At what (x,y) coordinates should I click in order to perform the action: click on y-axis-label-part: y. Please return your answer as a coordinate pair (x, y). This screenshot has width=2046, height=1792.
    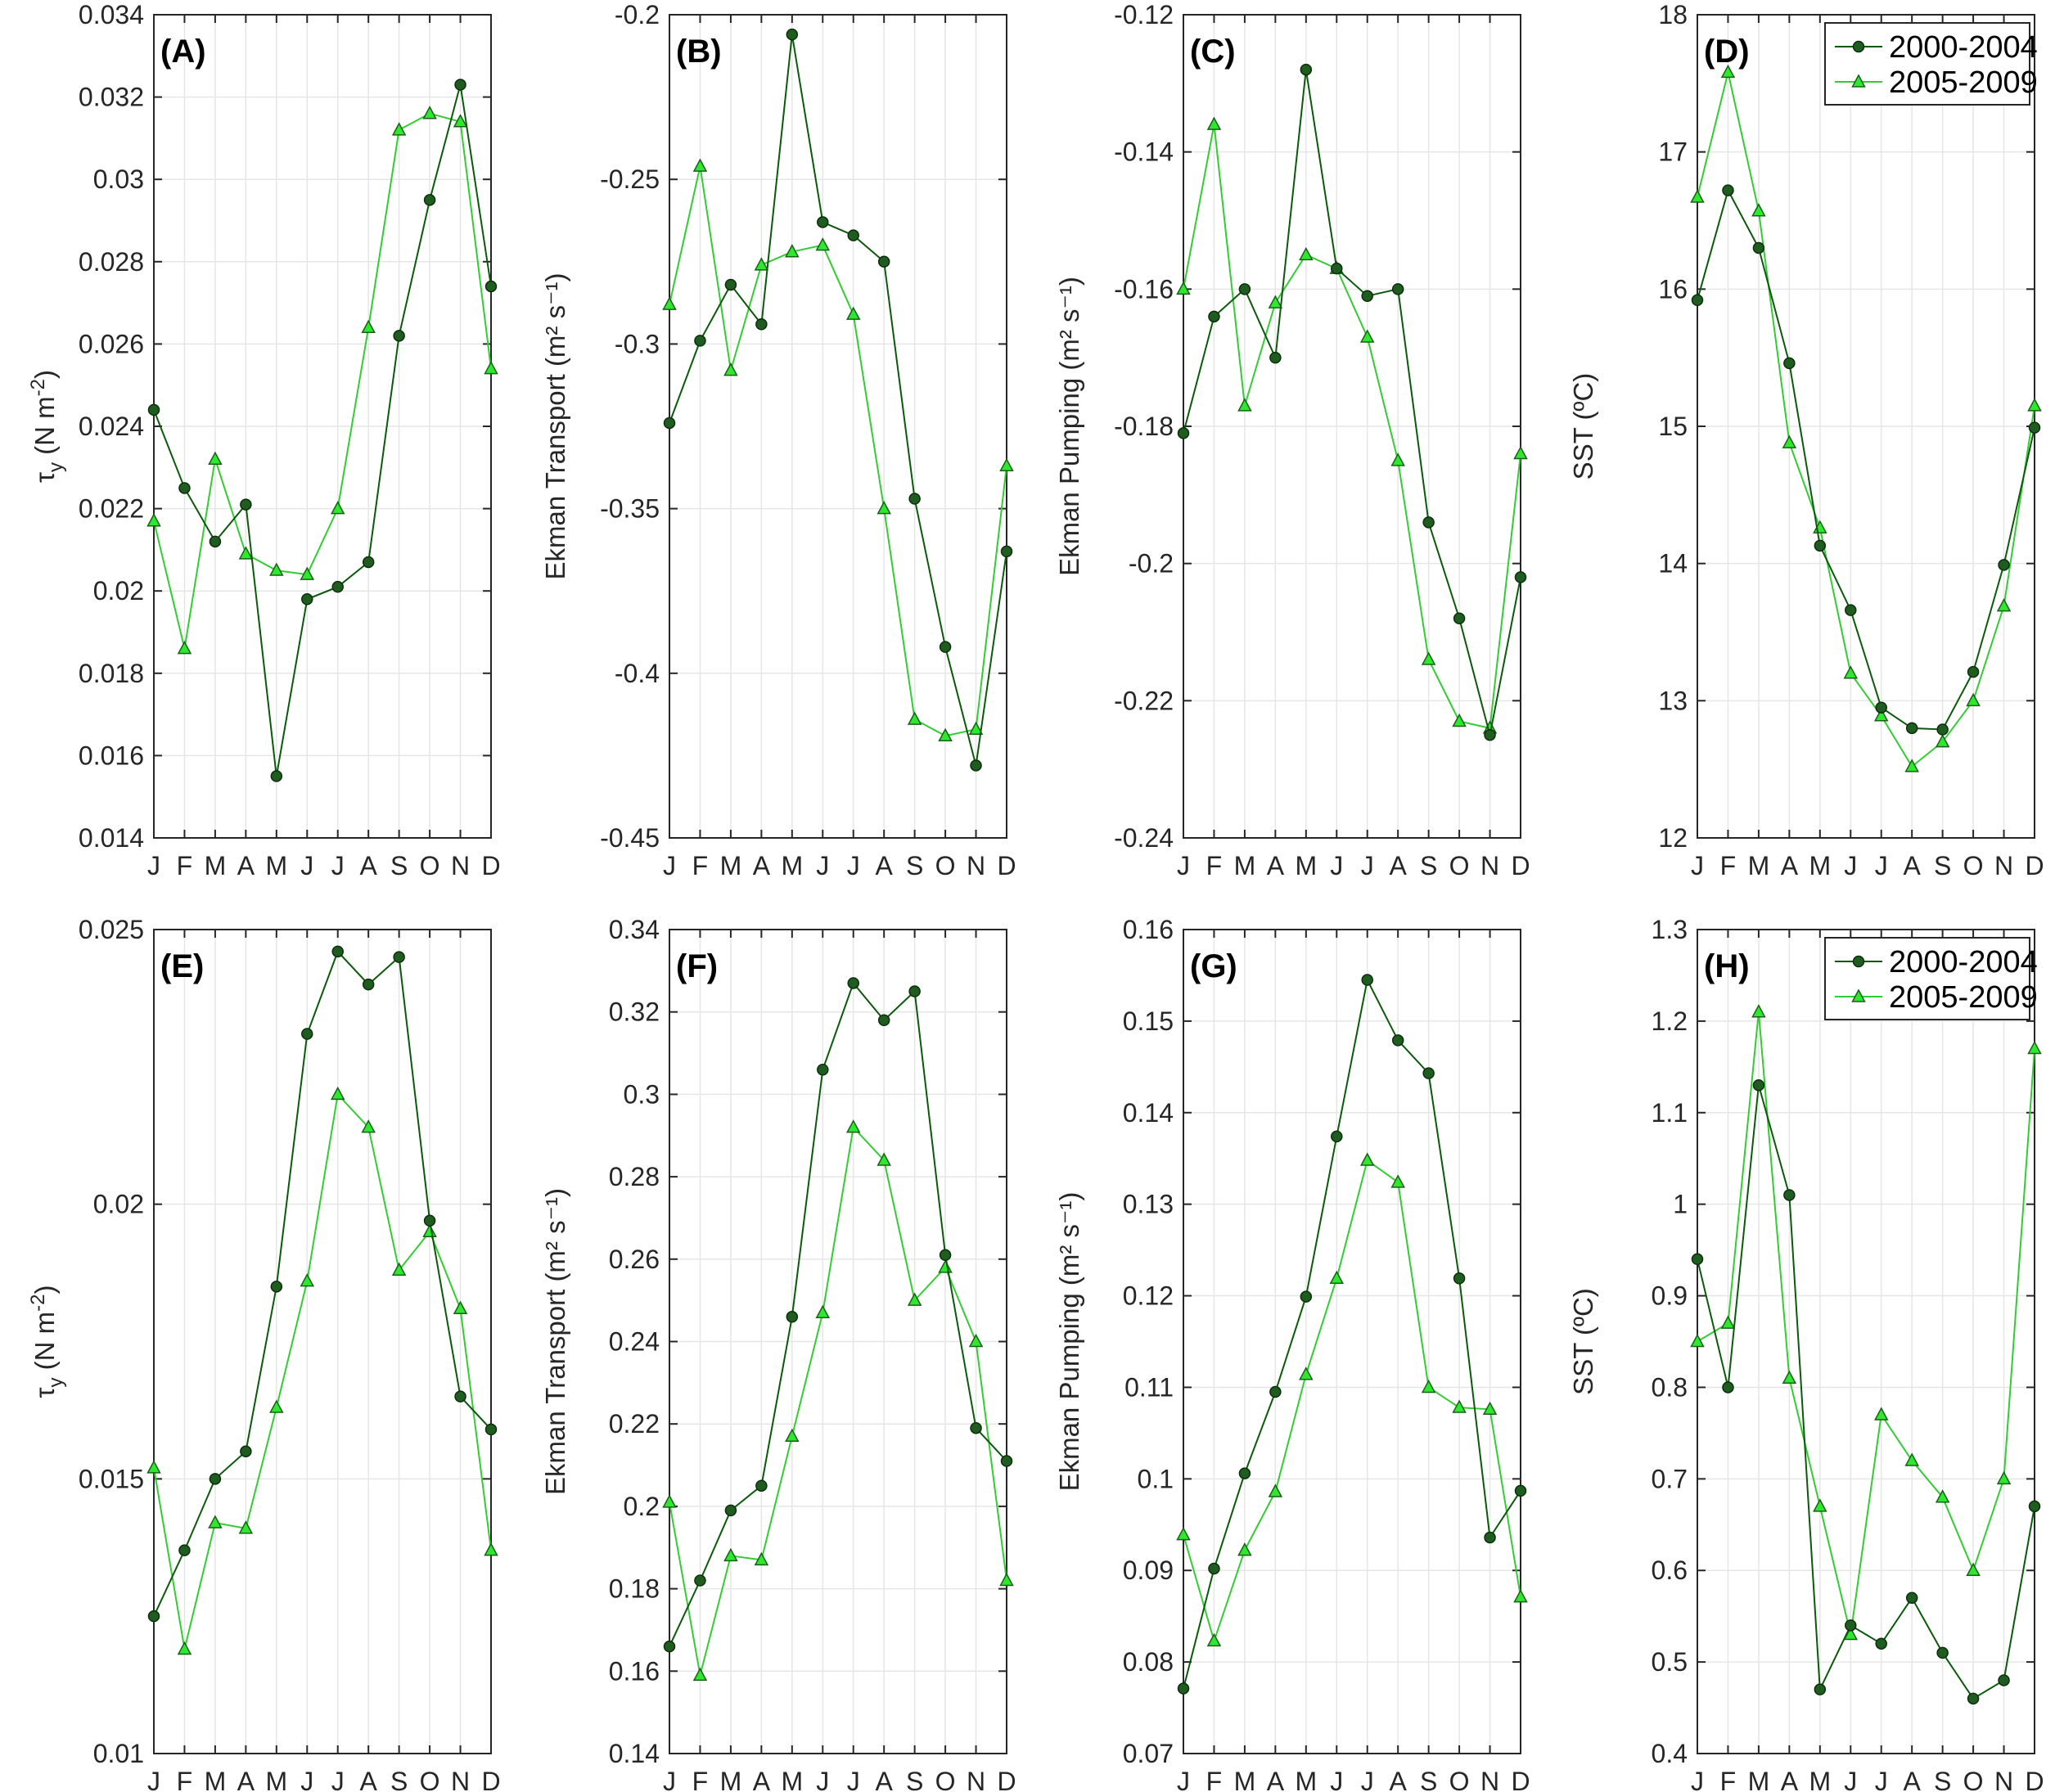
    Looking at the image, I should click on (56, 467).